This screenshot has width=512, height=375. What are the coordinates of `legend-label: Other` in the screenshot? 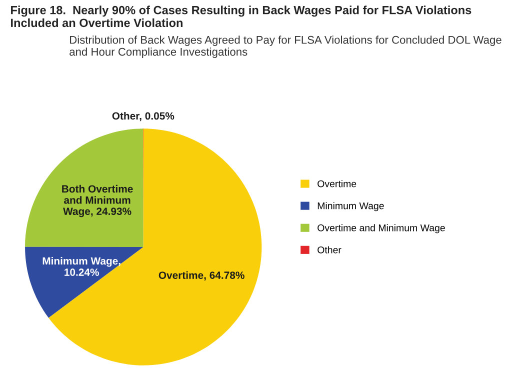 It's located at (330, 250).